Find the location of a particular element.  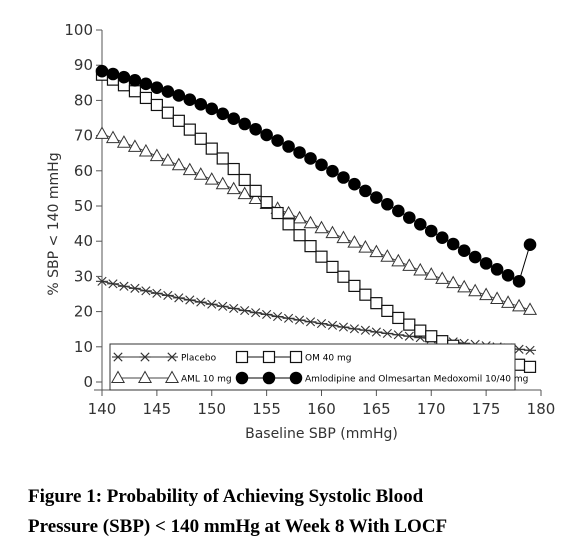

x-tick-label: 155 is located at coordinates (266, 409).